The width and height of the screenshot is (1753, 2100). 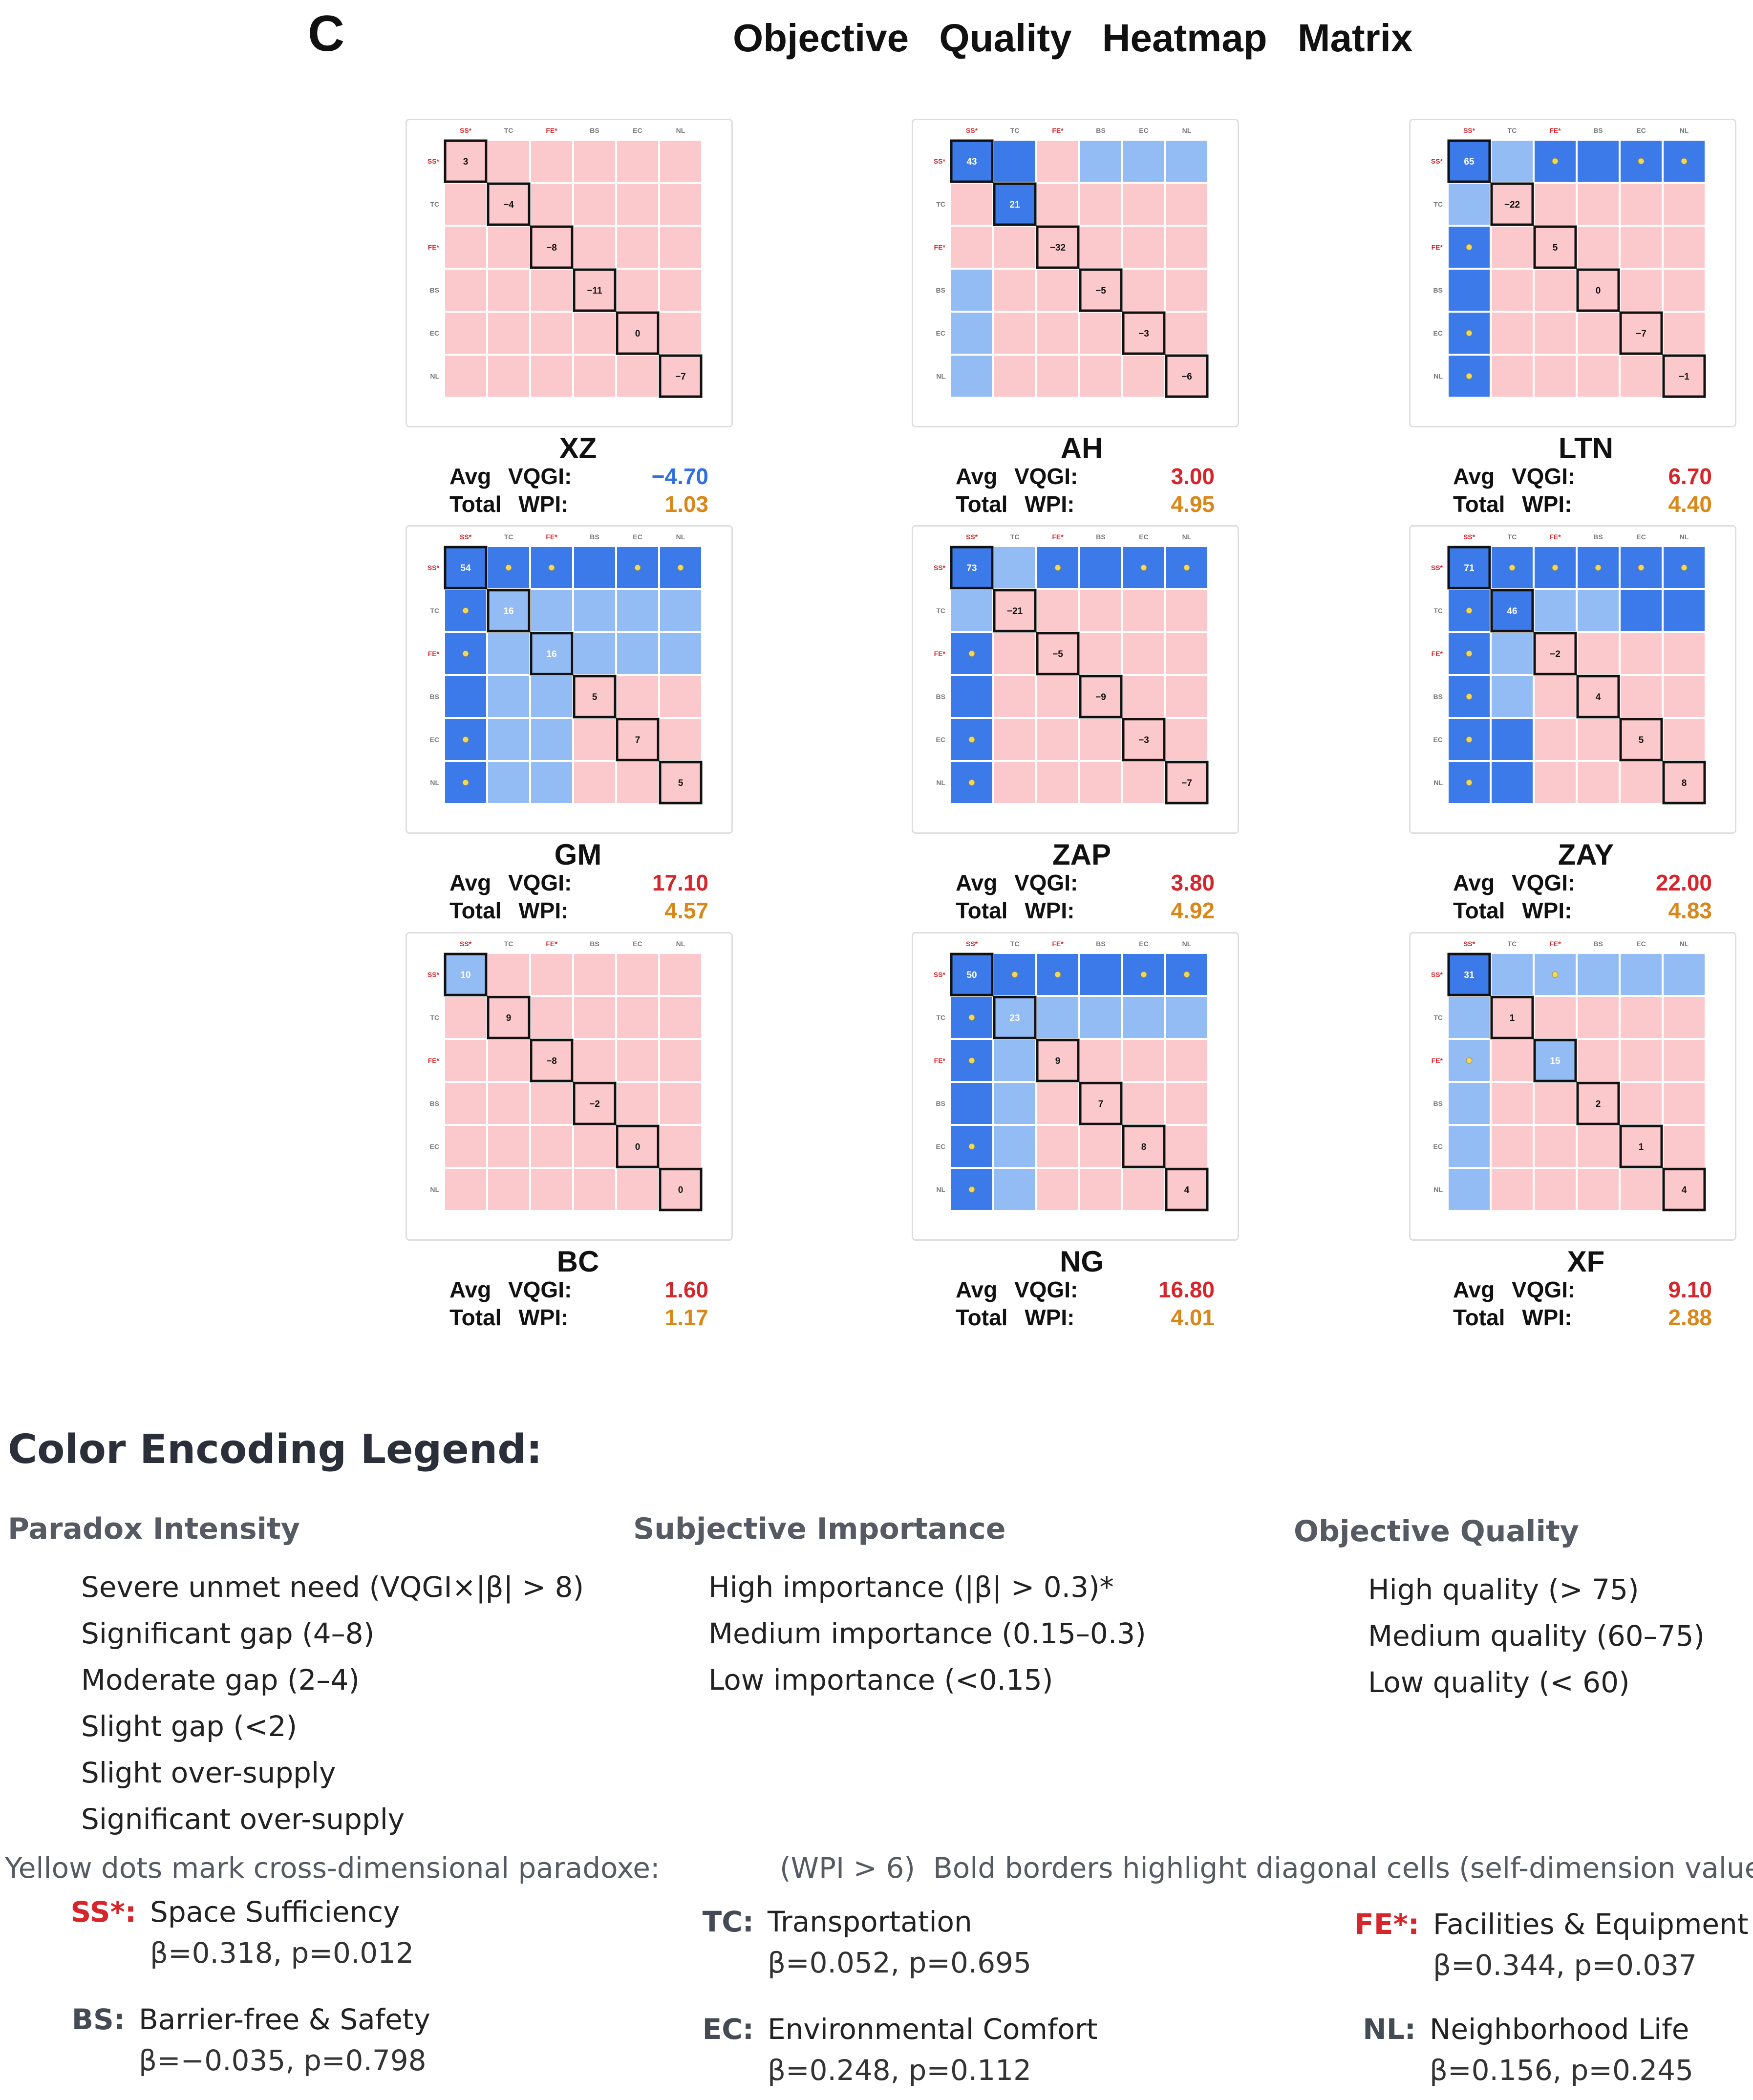 I want to click on metric-label: Avg VQGI:, so click(x=1515, y=1289).